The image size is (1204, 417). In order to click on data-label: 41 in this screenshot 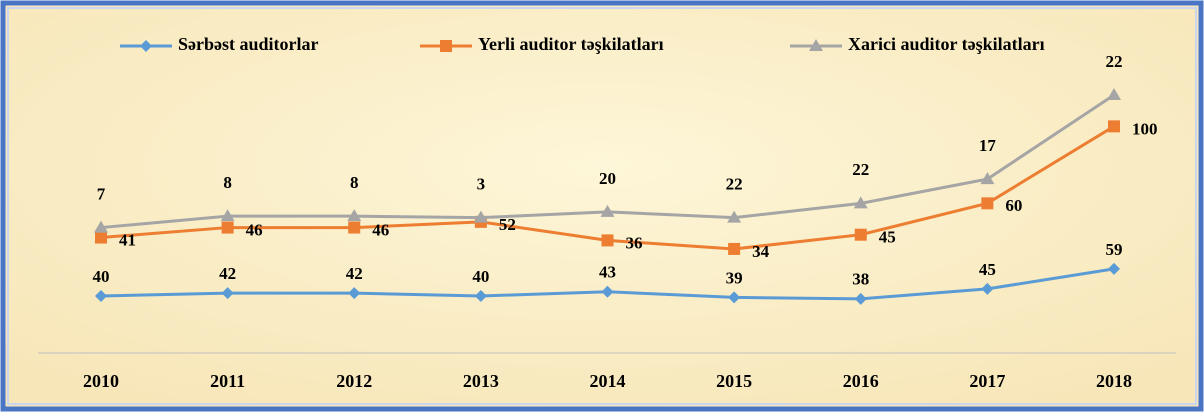, I will do `click(127, 239)`.